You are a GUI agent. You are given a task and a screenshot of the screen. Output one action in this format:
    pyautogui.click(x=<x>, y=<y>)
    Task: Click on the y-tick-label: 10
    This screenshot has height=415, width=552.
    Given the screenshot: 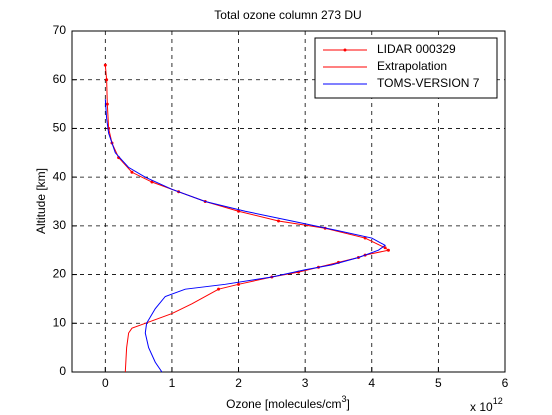 What is the action you would take?
    pyautogui.click(x=60, y=322)
    